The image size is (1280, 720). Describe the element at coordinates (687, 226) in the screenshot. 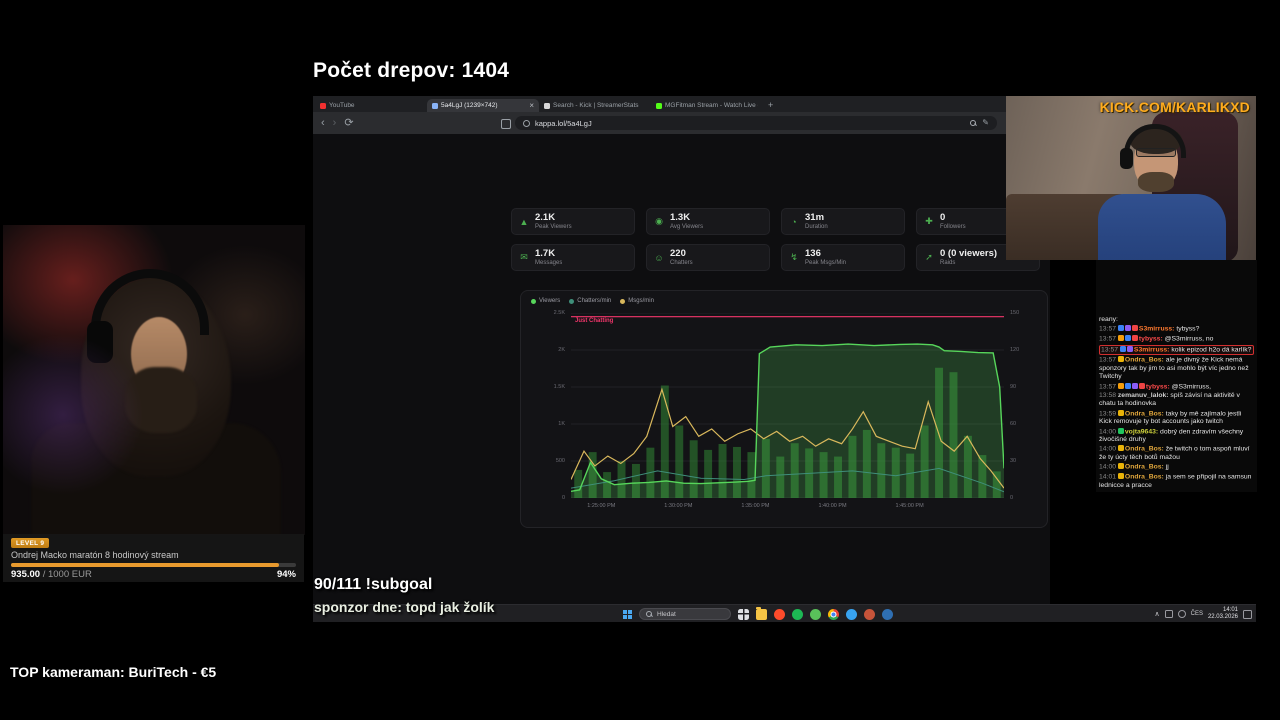

I see `stat-label: Avg Viewers` at that location.